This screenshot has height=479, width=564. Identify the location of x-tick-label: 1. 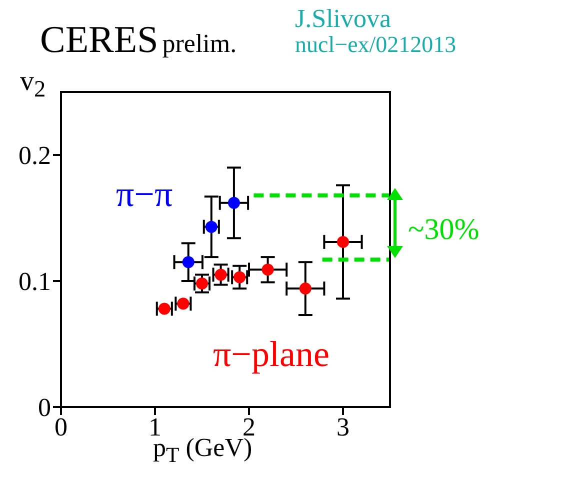
(155, 427).